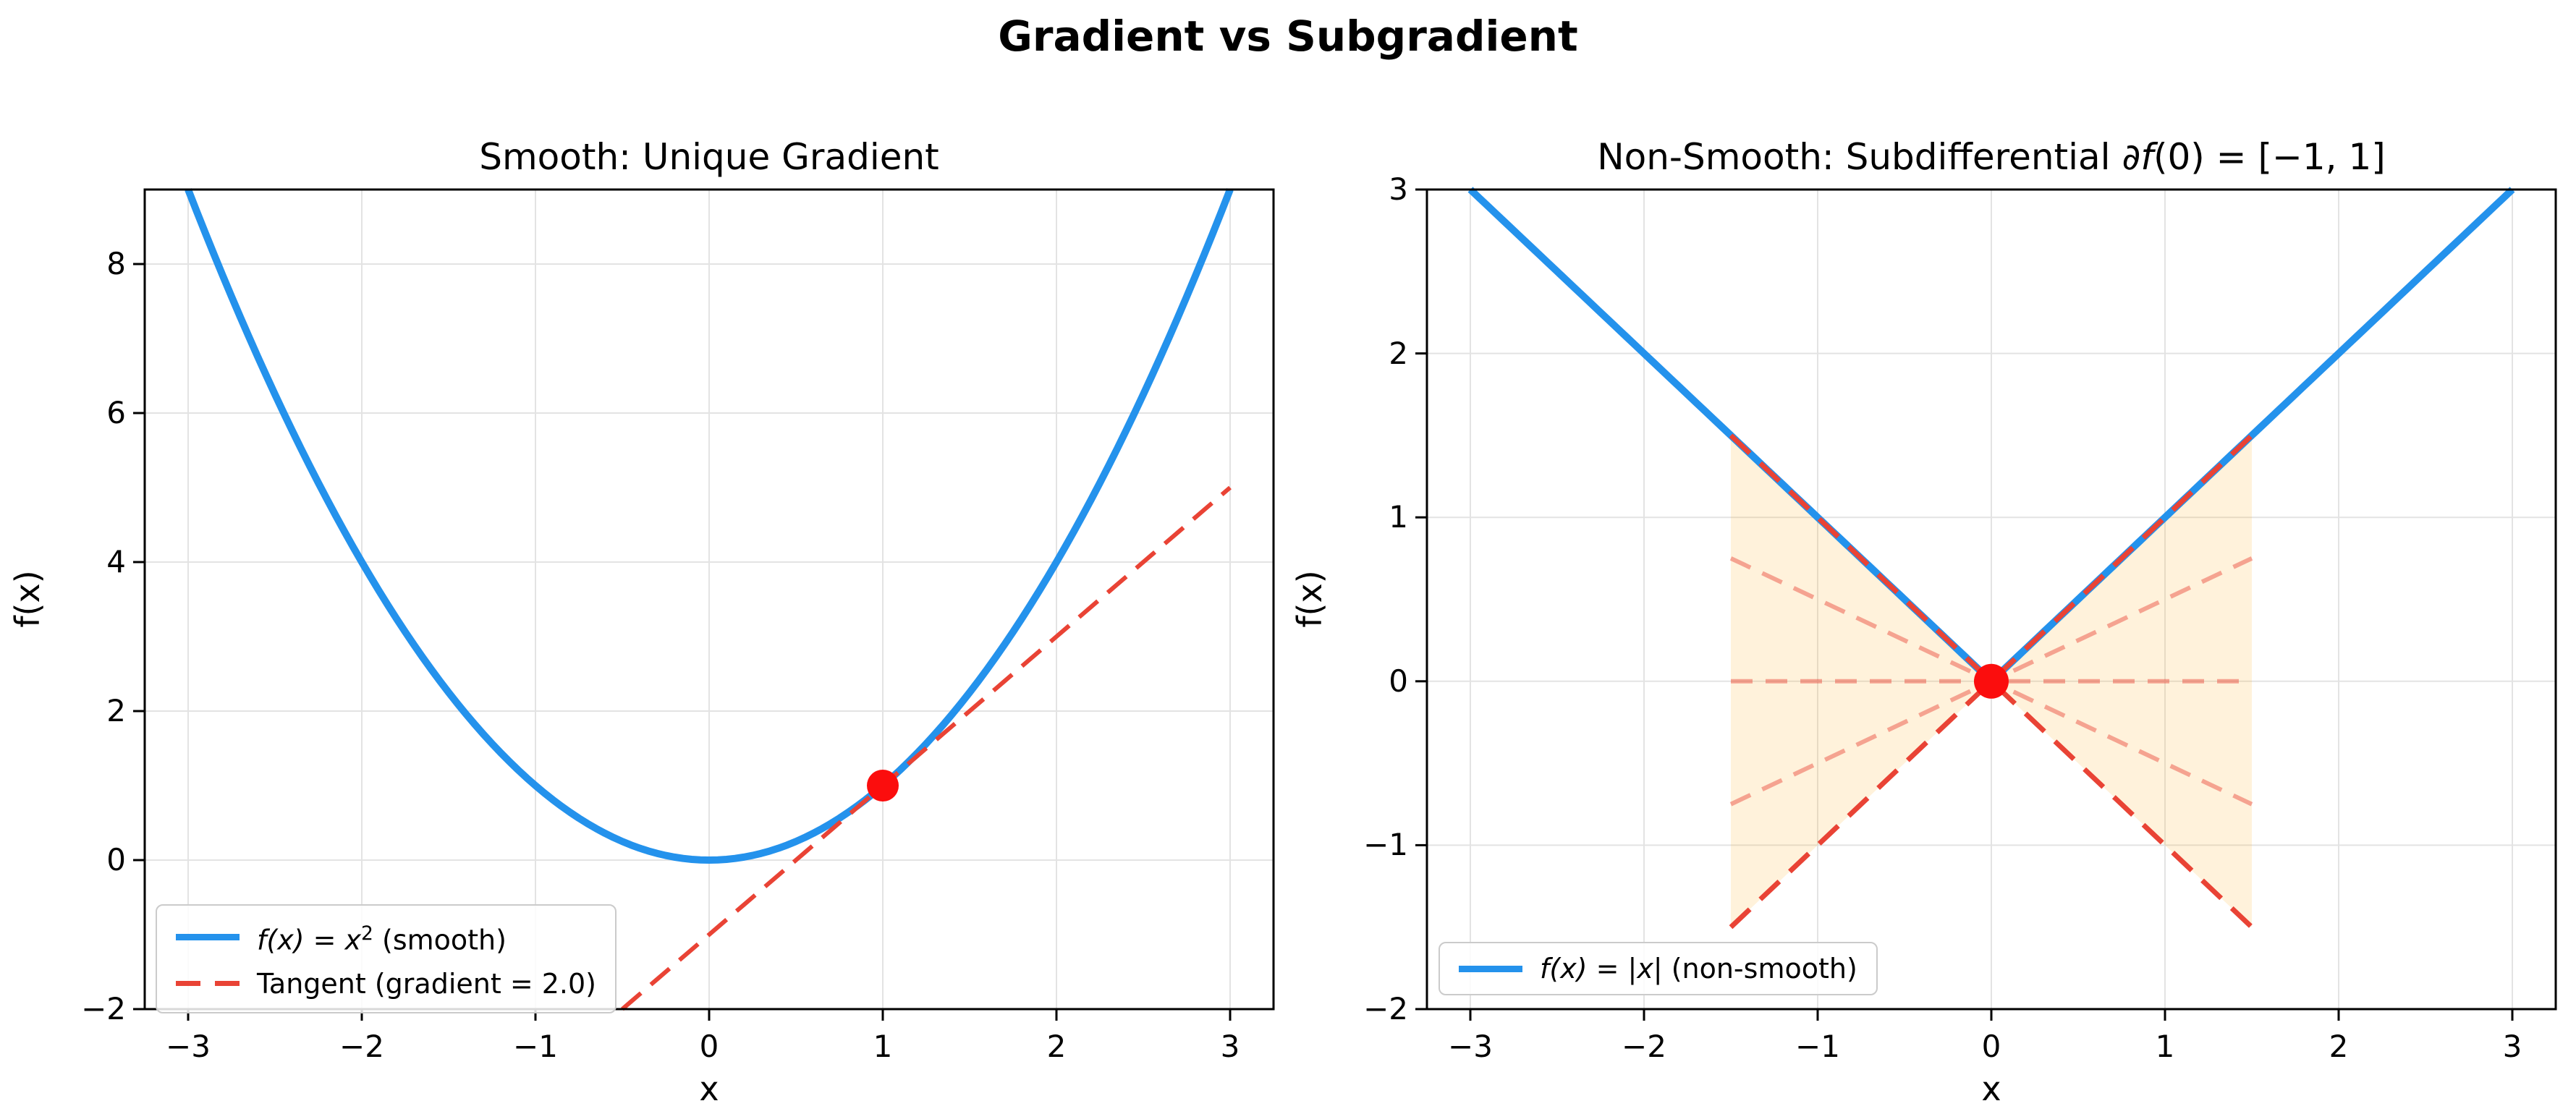  What do you see at coordinates (1398, 189) in the screenshot?
I see `y-tick-label: 3` at bounding box center [1398, 189].